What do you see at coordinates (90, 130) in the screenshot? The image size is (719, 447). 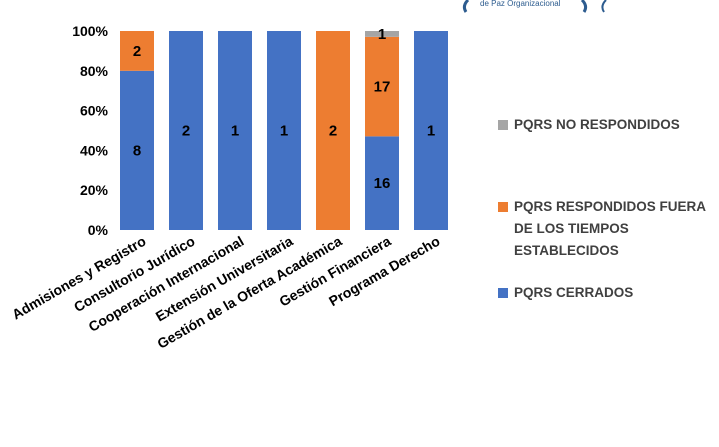 I see `y-axis: 0% 20% 40% 60% 80% 100%` at bounding box center [90, 130].